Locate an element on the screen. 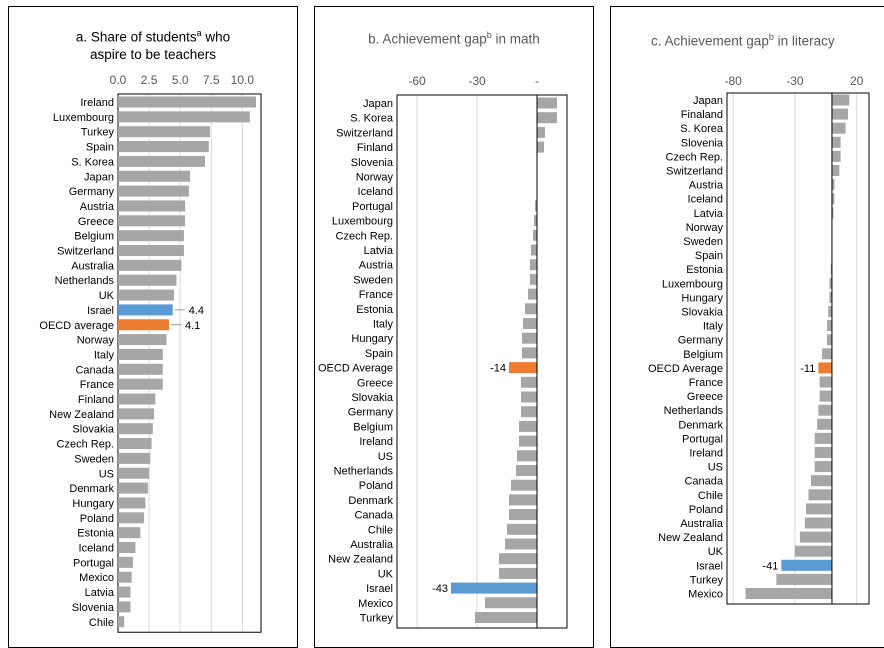  category-label: Netherlands is located at coordinates (364, 472).